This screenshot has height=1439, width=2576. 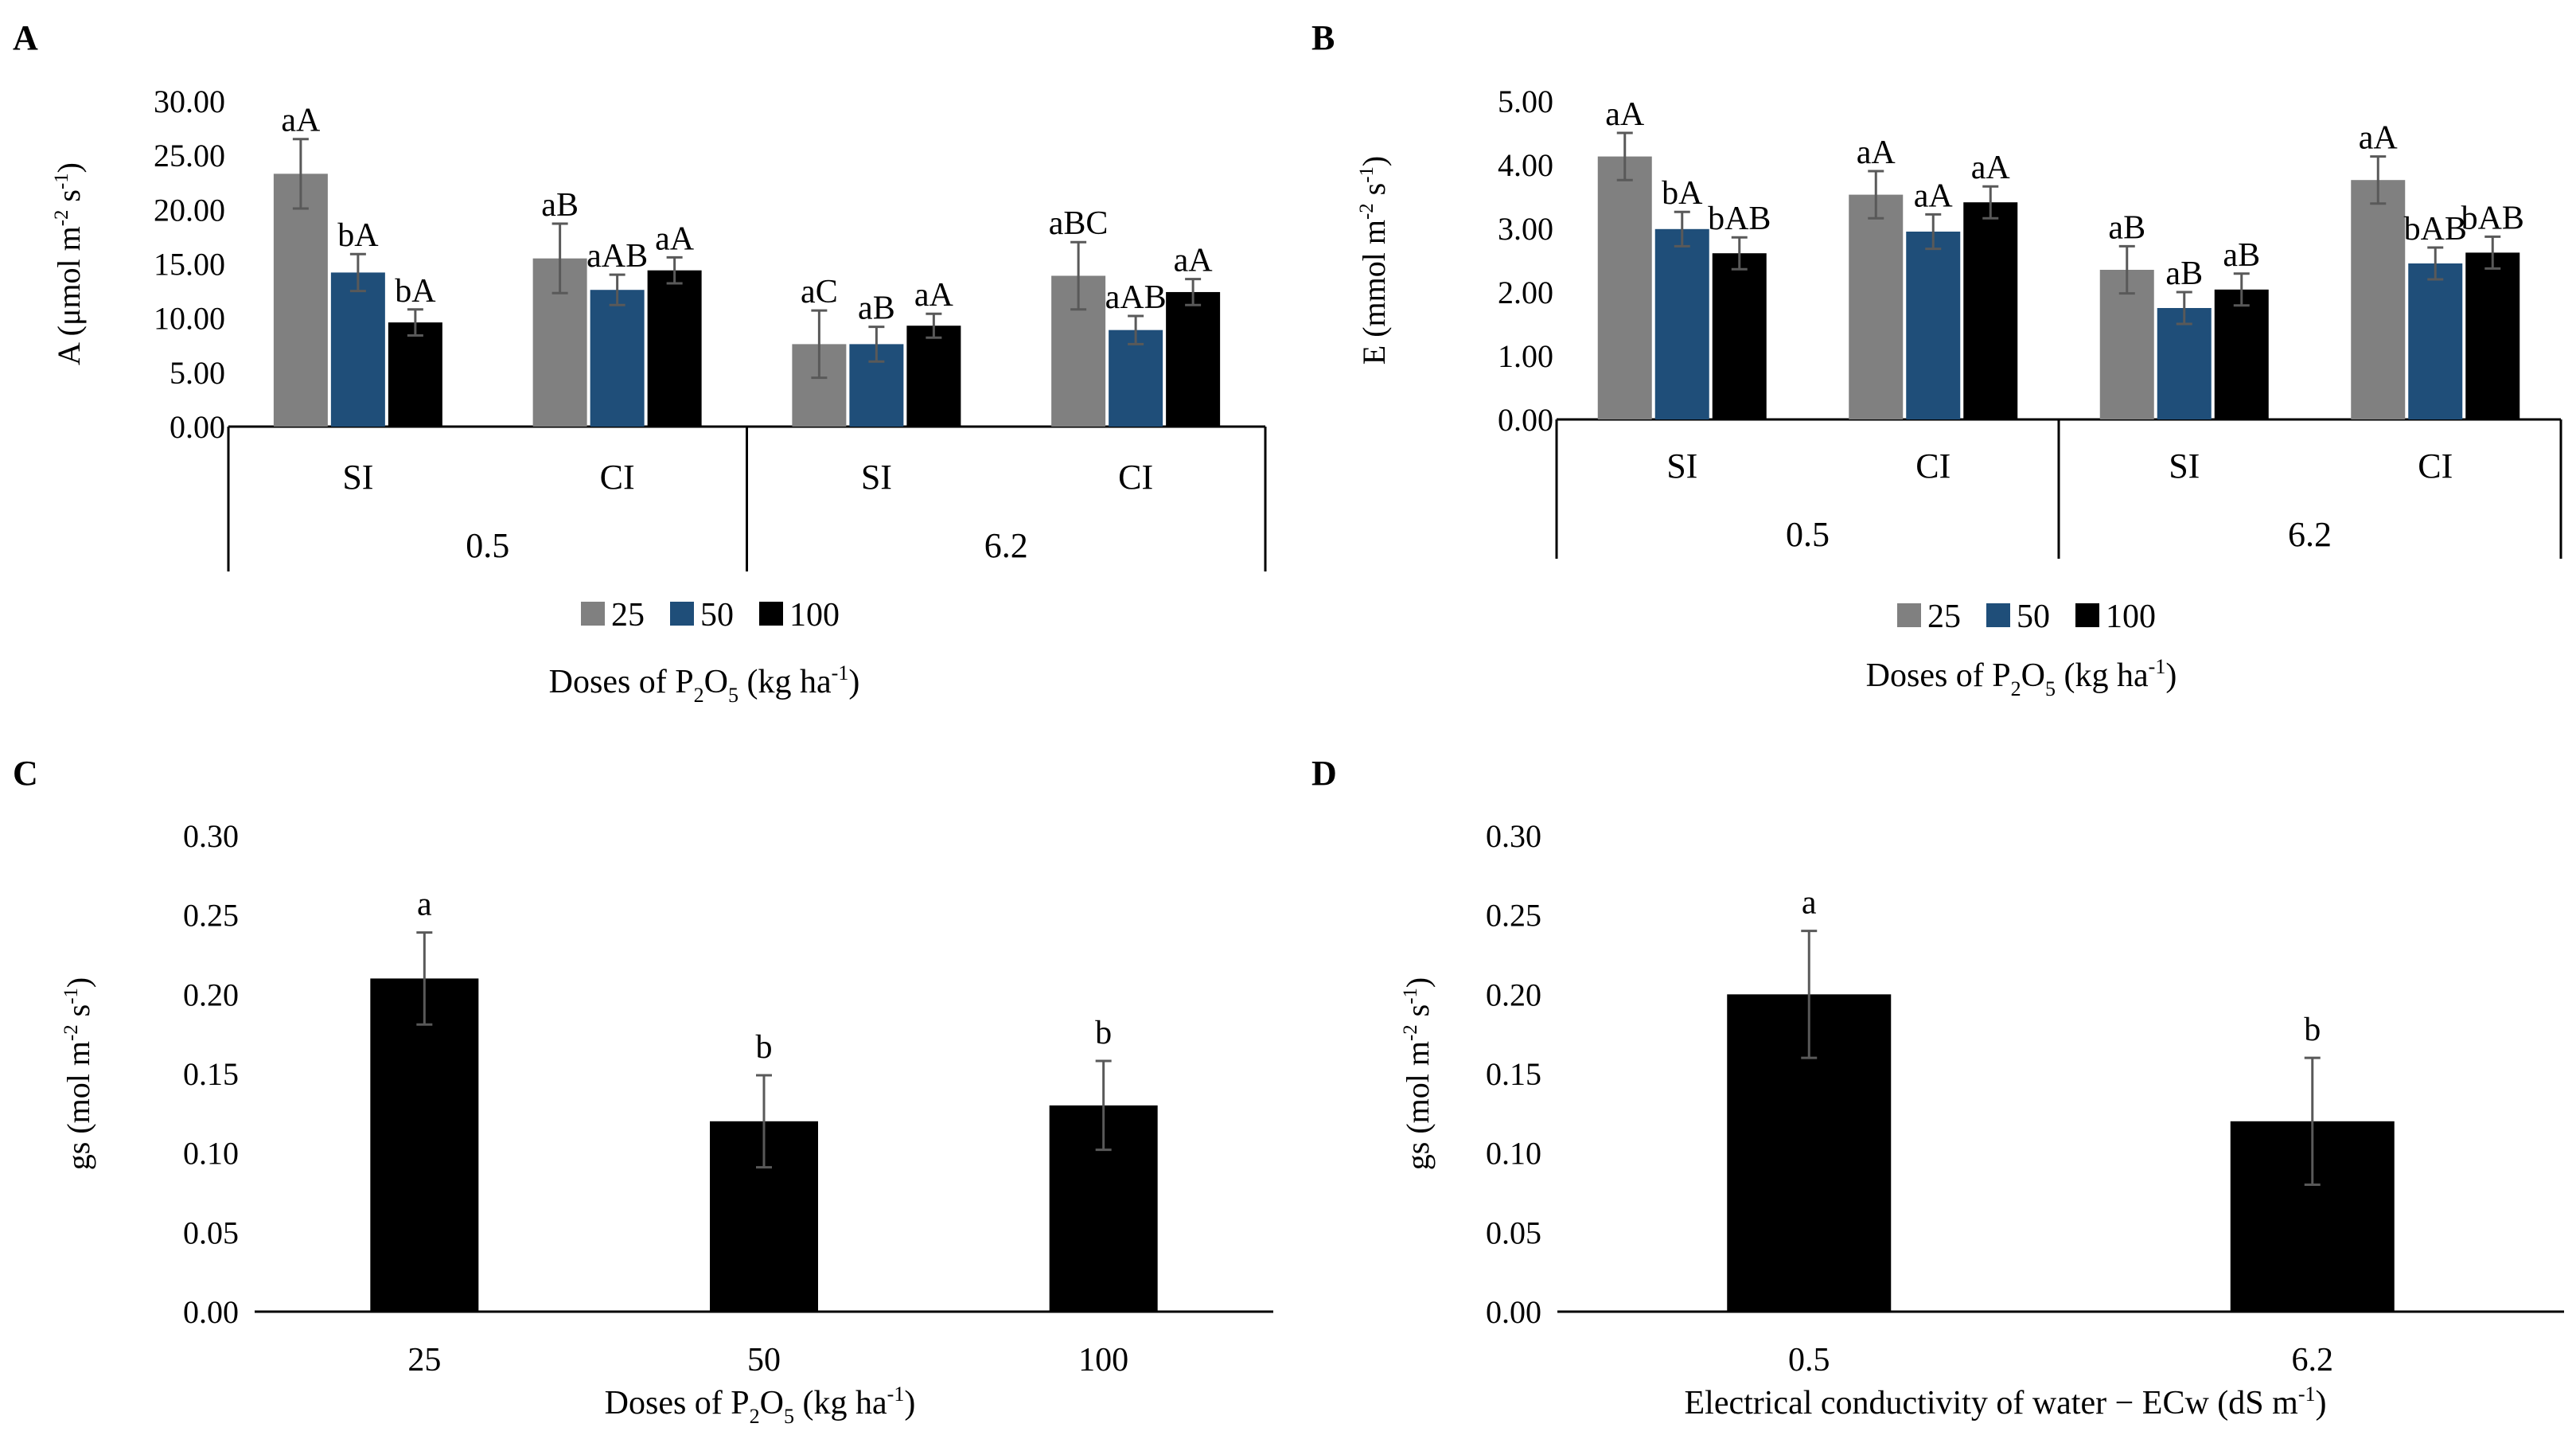 I want to click on y-tick-label: 15.00, so click(x=189, y=265).